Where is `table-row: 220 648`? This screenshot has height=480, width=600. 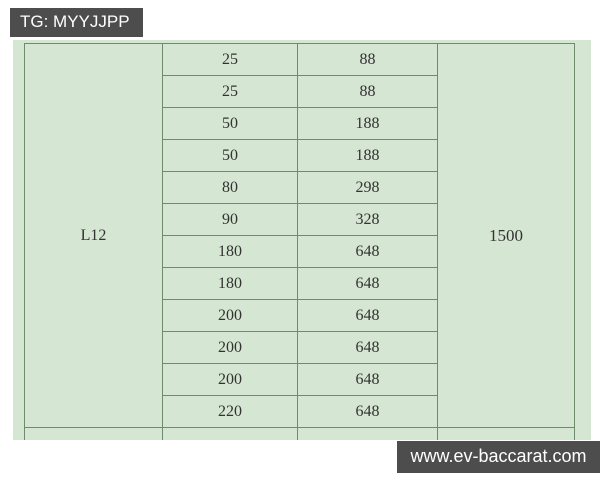
table-row: 220 648 is located at coordinates (300, 411).